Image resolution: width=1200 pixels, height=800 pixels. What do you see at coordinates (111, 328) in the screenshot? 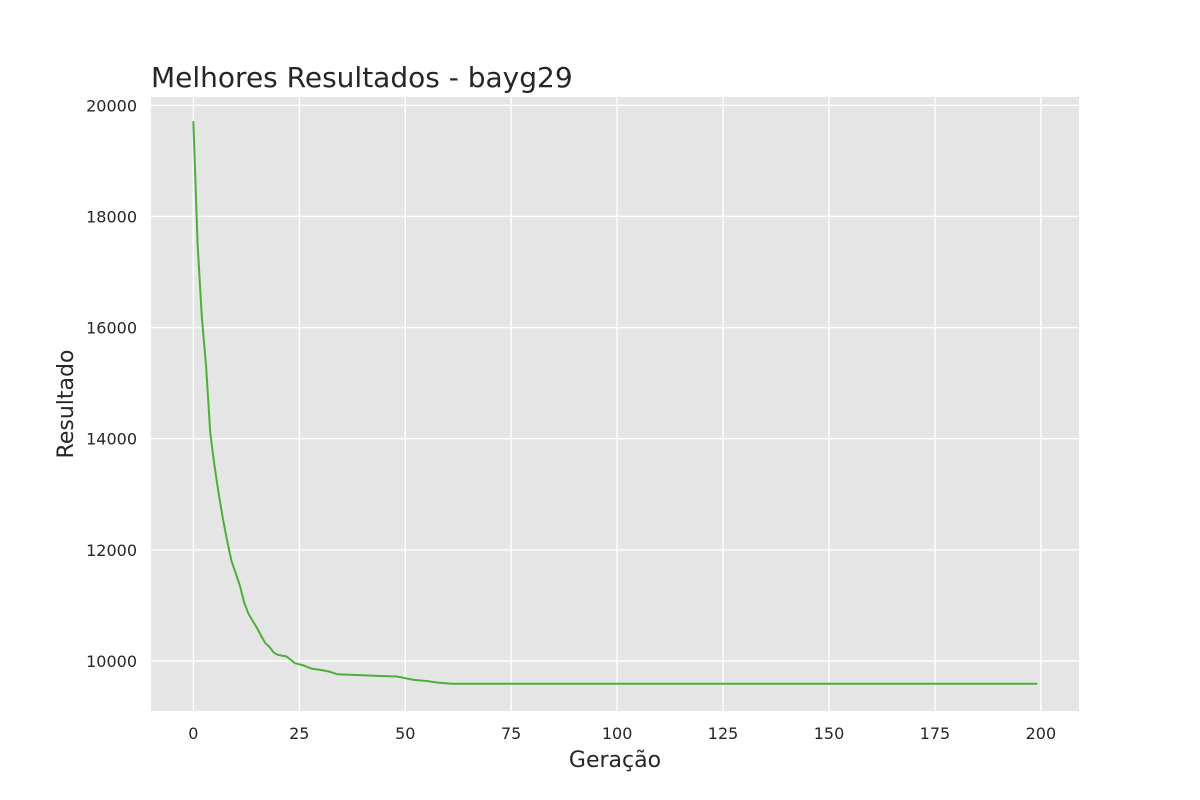
I see `y-tick-label: 16000` at bounding box center [111, 328].